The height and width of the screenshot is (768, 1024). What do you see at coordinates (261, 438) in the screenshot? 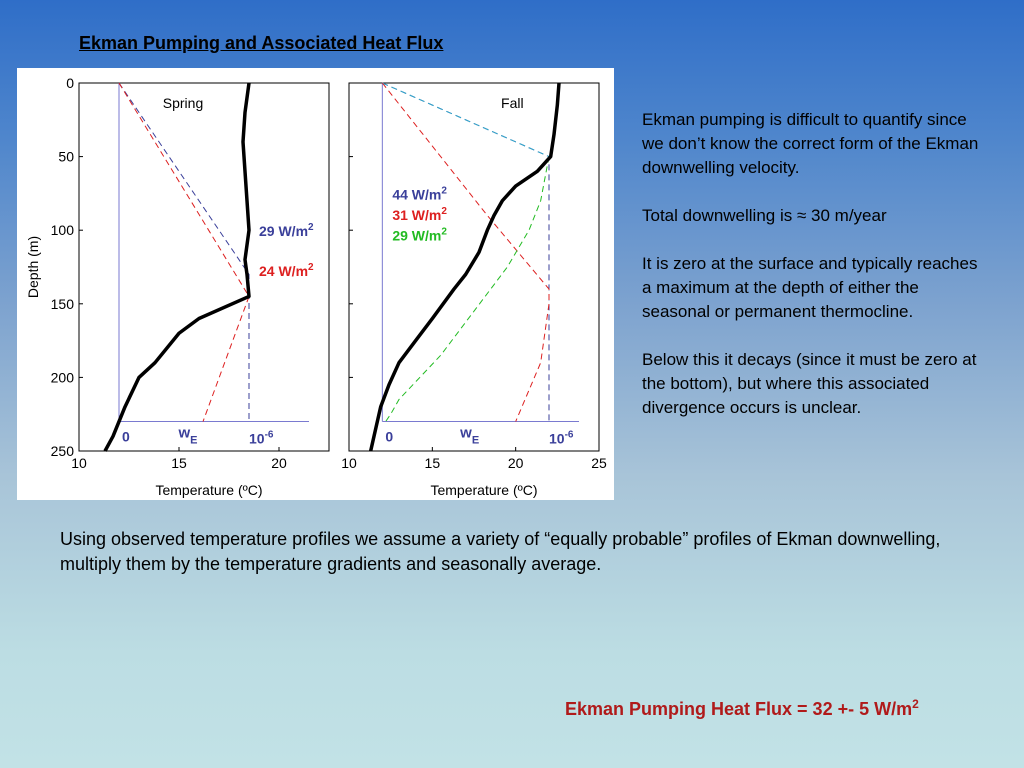
I see `panel-1-we-max-label: 10-6` at bounding box center [261, 438].